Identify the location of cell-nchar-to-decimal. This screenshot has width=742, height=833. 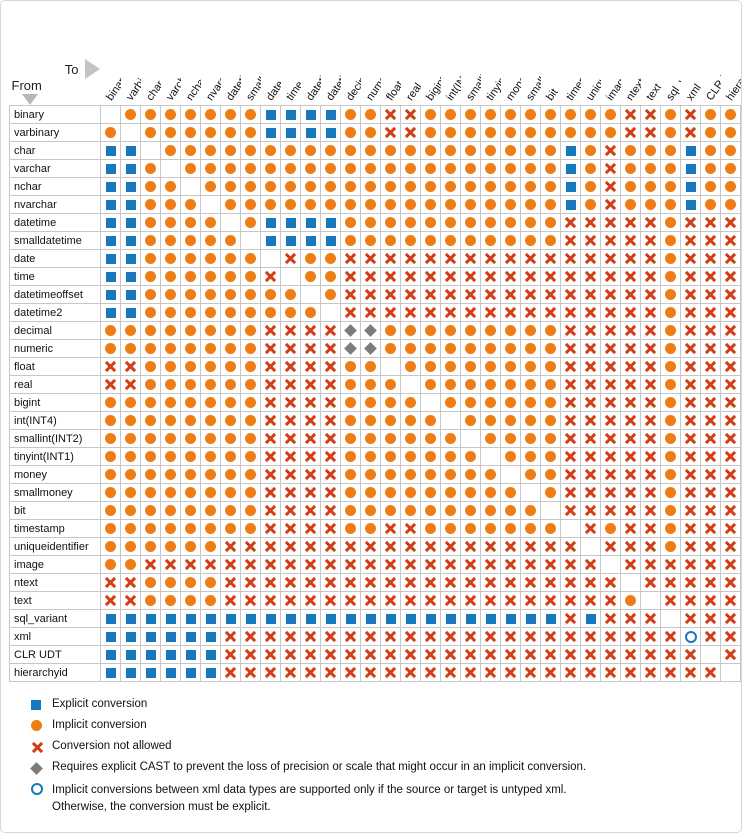
(350, 186).